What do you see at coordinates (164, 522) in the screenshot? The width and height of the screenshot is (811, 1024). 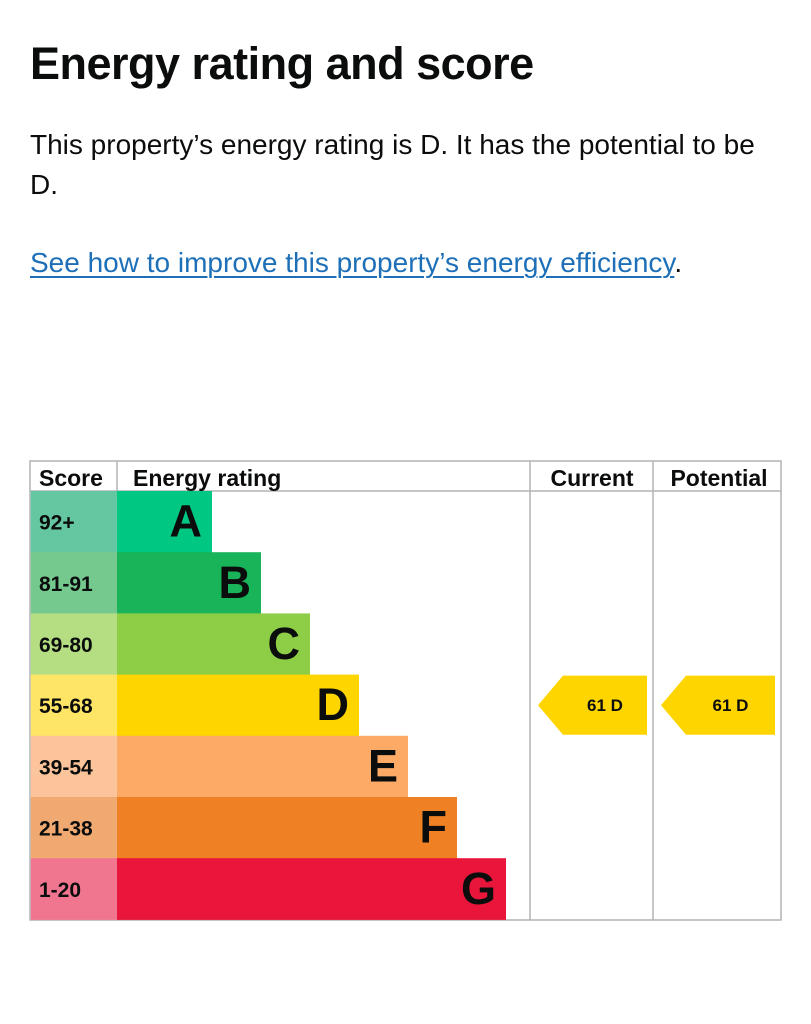 I see `rating-bar-a` at bounding box center [164, 522].